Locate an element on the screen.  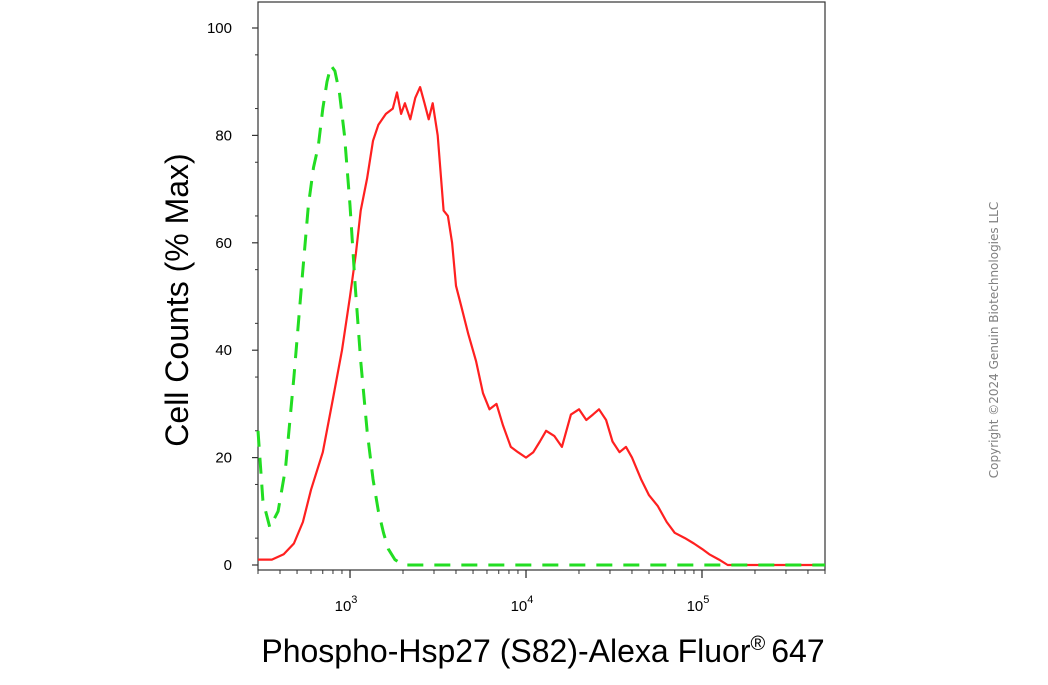
x-axis-title-main: Phospho-Hsp27 (S82)-Alexa Fluor is located at coordinates (505, 651).